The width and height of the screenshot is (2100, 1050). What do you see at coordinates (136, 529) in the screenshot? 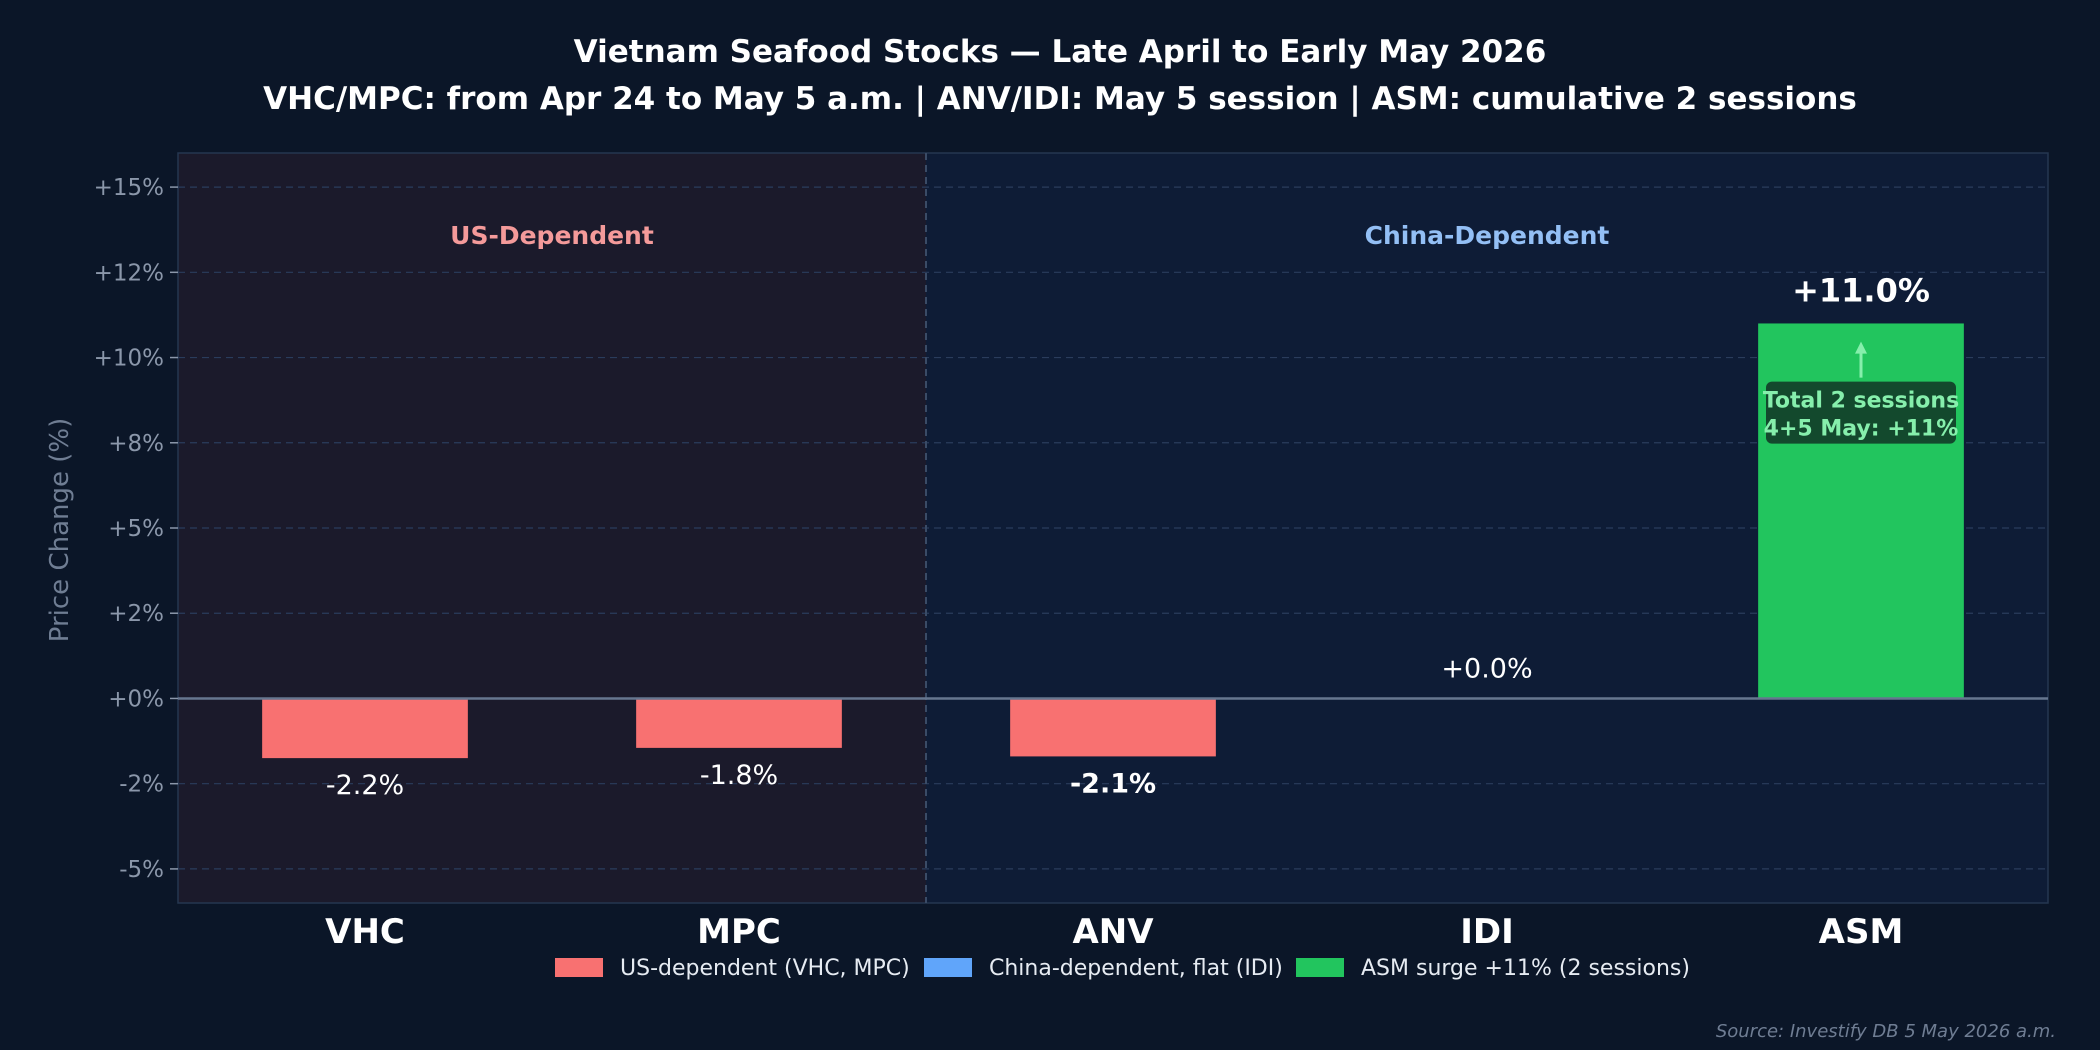
I see `y-tick-label: +5%` at bounding box center [136, 529].